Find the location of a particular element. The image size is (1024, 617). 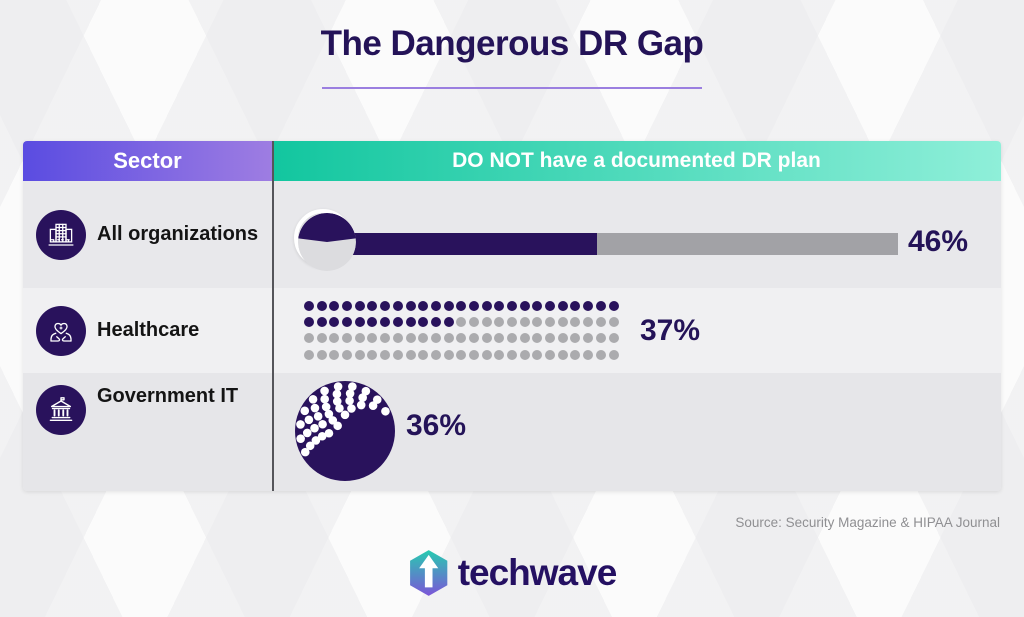

sector-label: Government IT is located at coordinates (168, 396).